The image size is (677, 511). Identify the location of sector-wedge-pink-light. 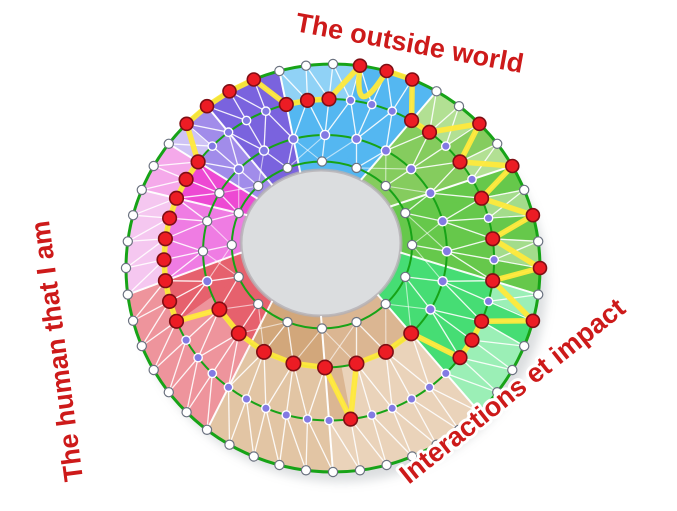
(208, 211).